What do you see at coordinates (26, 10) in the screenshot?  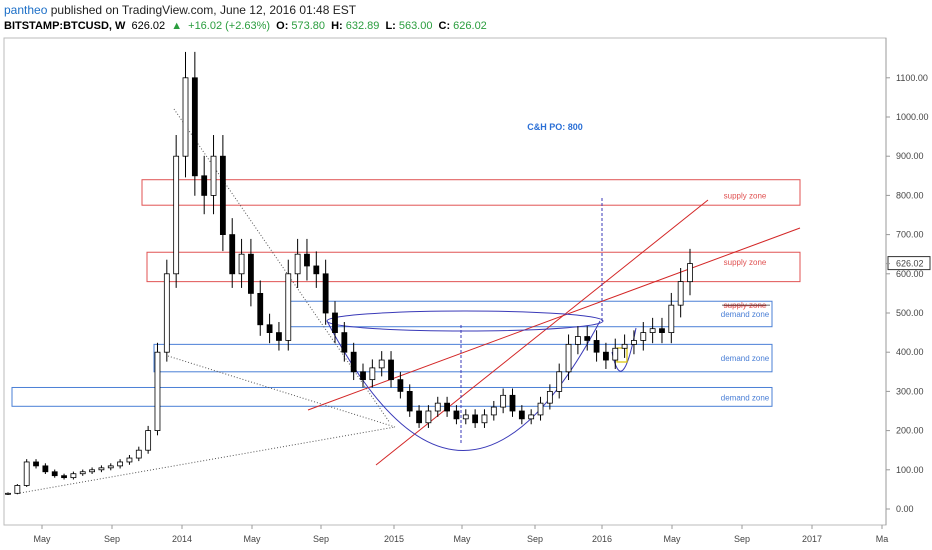 I see `author-name: pantheo` at bounding box center [26, 10].